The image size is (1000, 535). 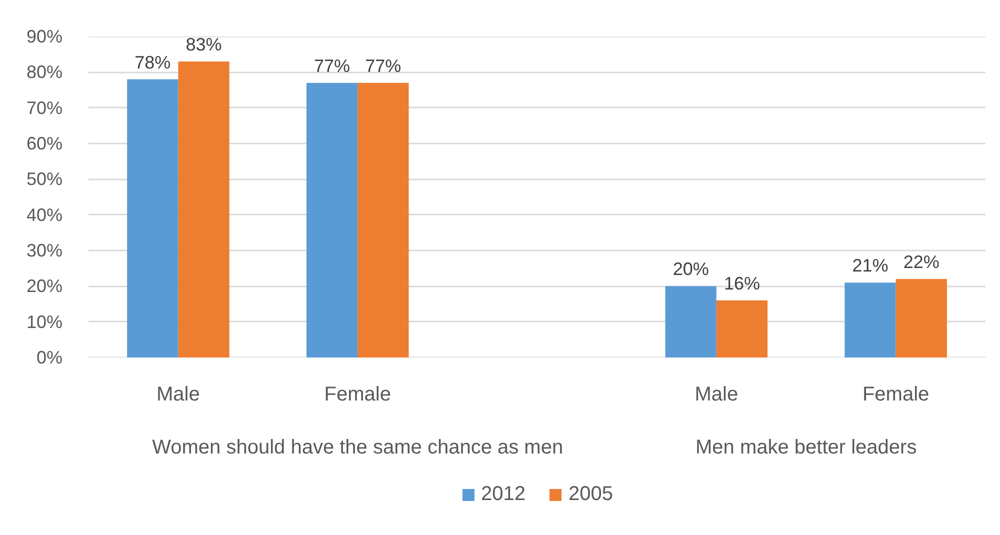 What do you see at coordinates (44, 108) in the screenshot?
I see `y-tick-label: 70%` at bounding box center [44, 108].